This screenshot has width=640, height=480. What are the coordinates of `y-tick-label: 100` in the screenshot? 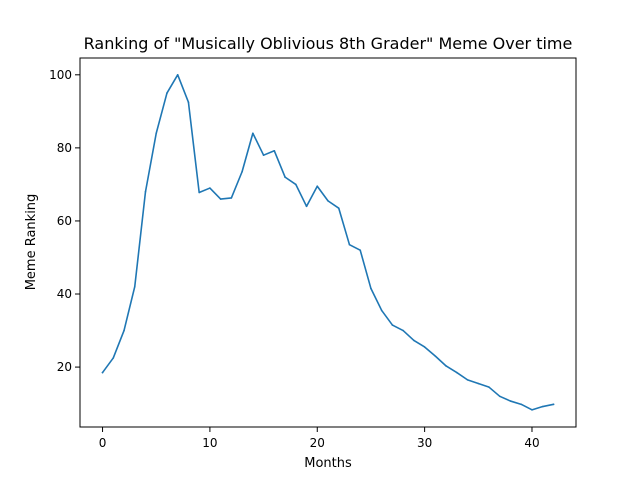 It's located at (60, 75).